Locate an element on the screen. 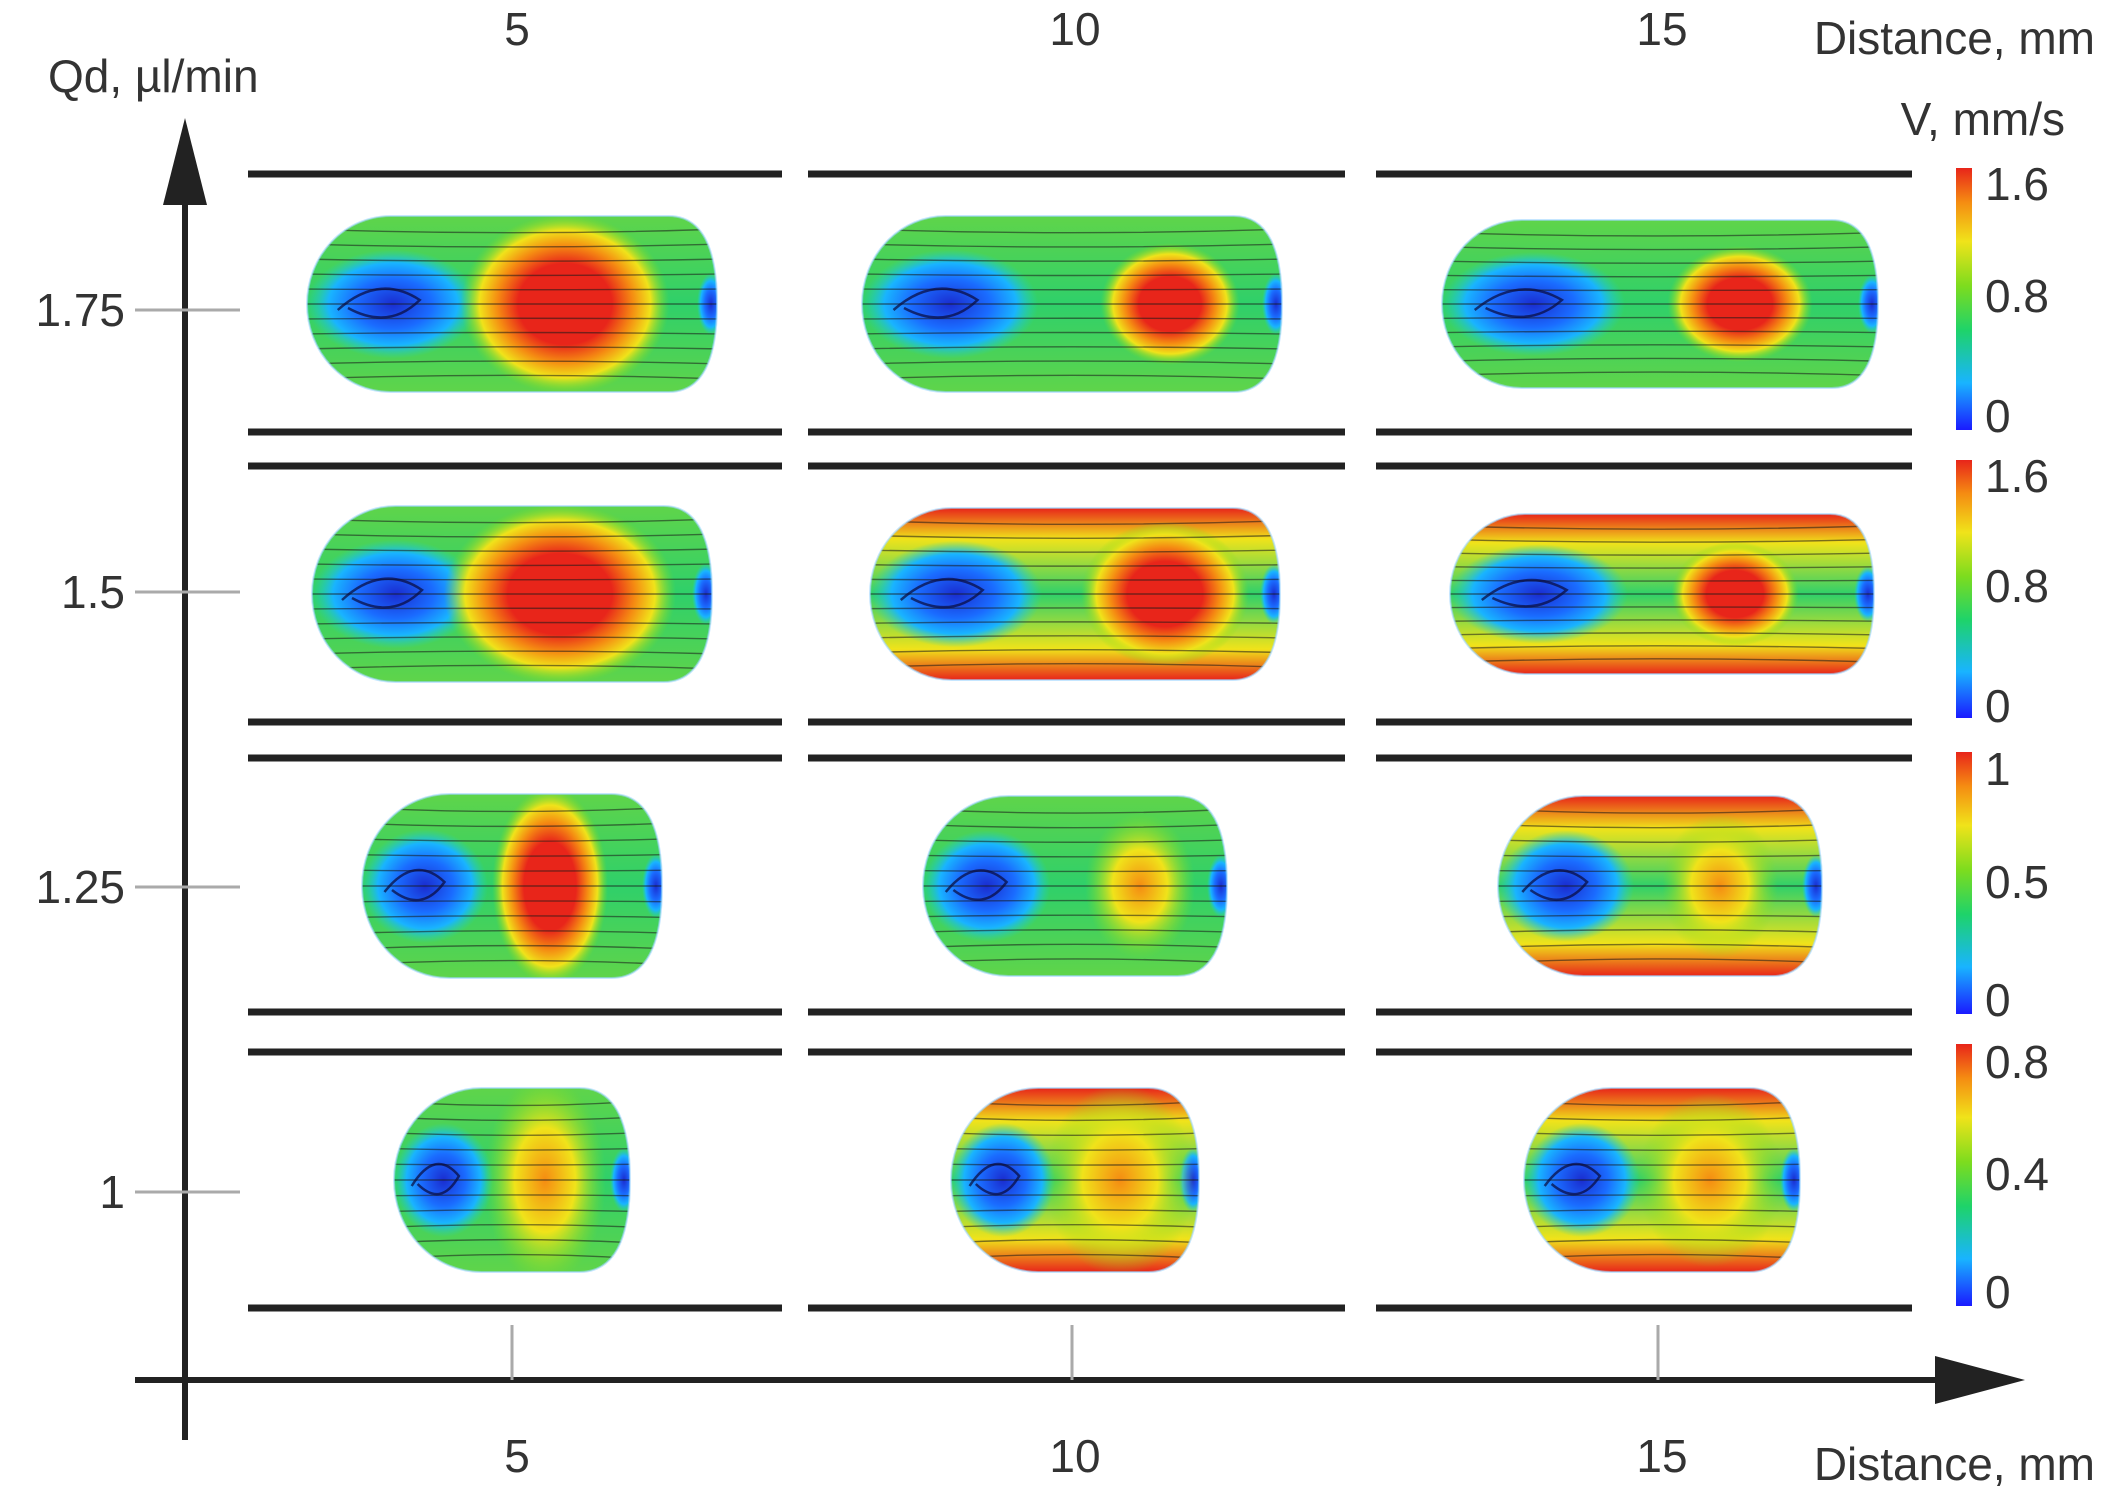 The width and height of the screenshot is (2112, 1512). y-ticks: 1.75 1.5 1.25 1 is located at coordinates (137, 751).